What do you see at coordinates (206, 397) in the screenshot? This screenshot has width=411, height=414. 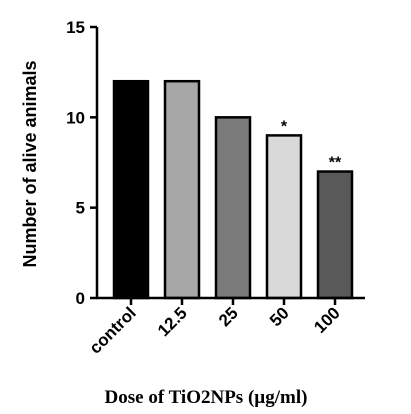 I see `x-axis-label: Dose of TiO2NPs (µg/ml)` at bounding box center [206, 397].